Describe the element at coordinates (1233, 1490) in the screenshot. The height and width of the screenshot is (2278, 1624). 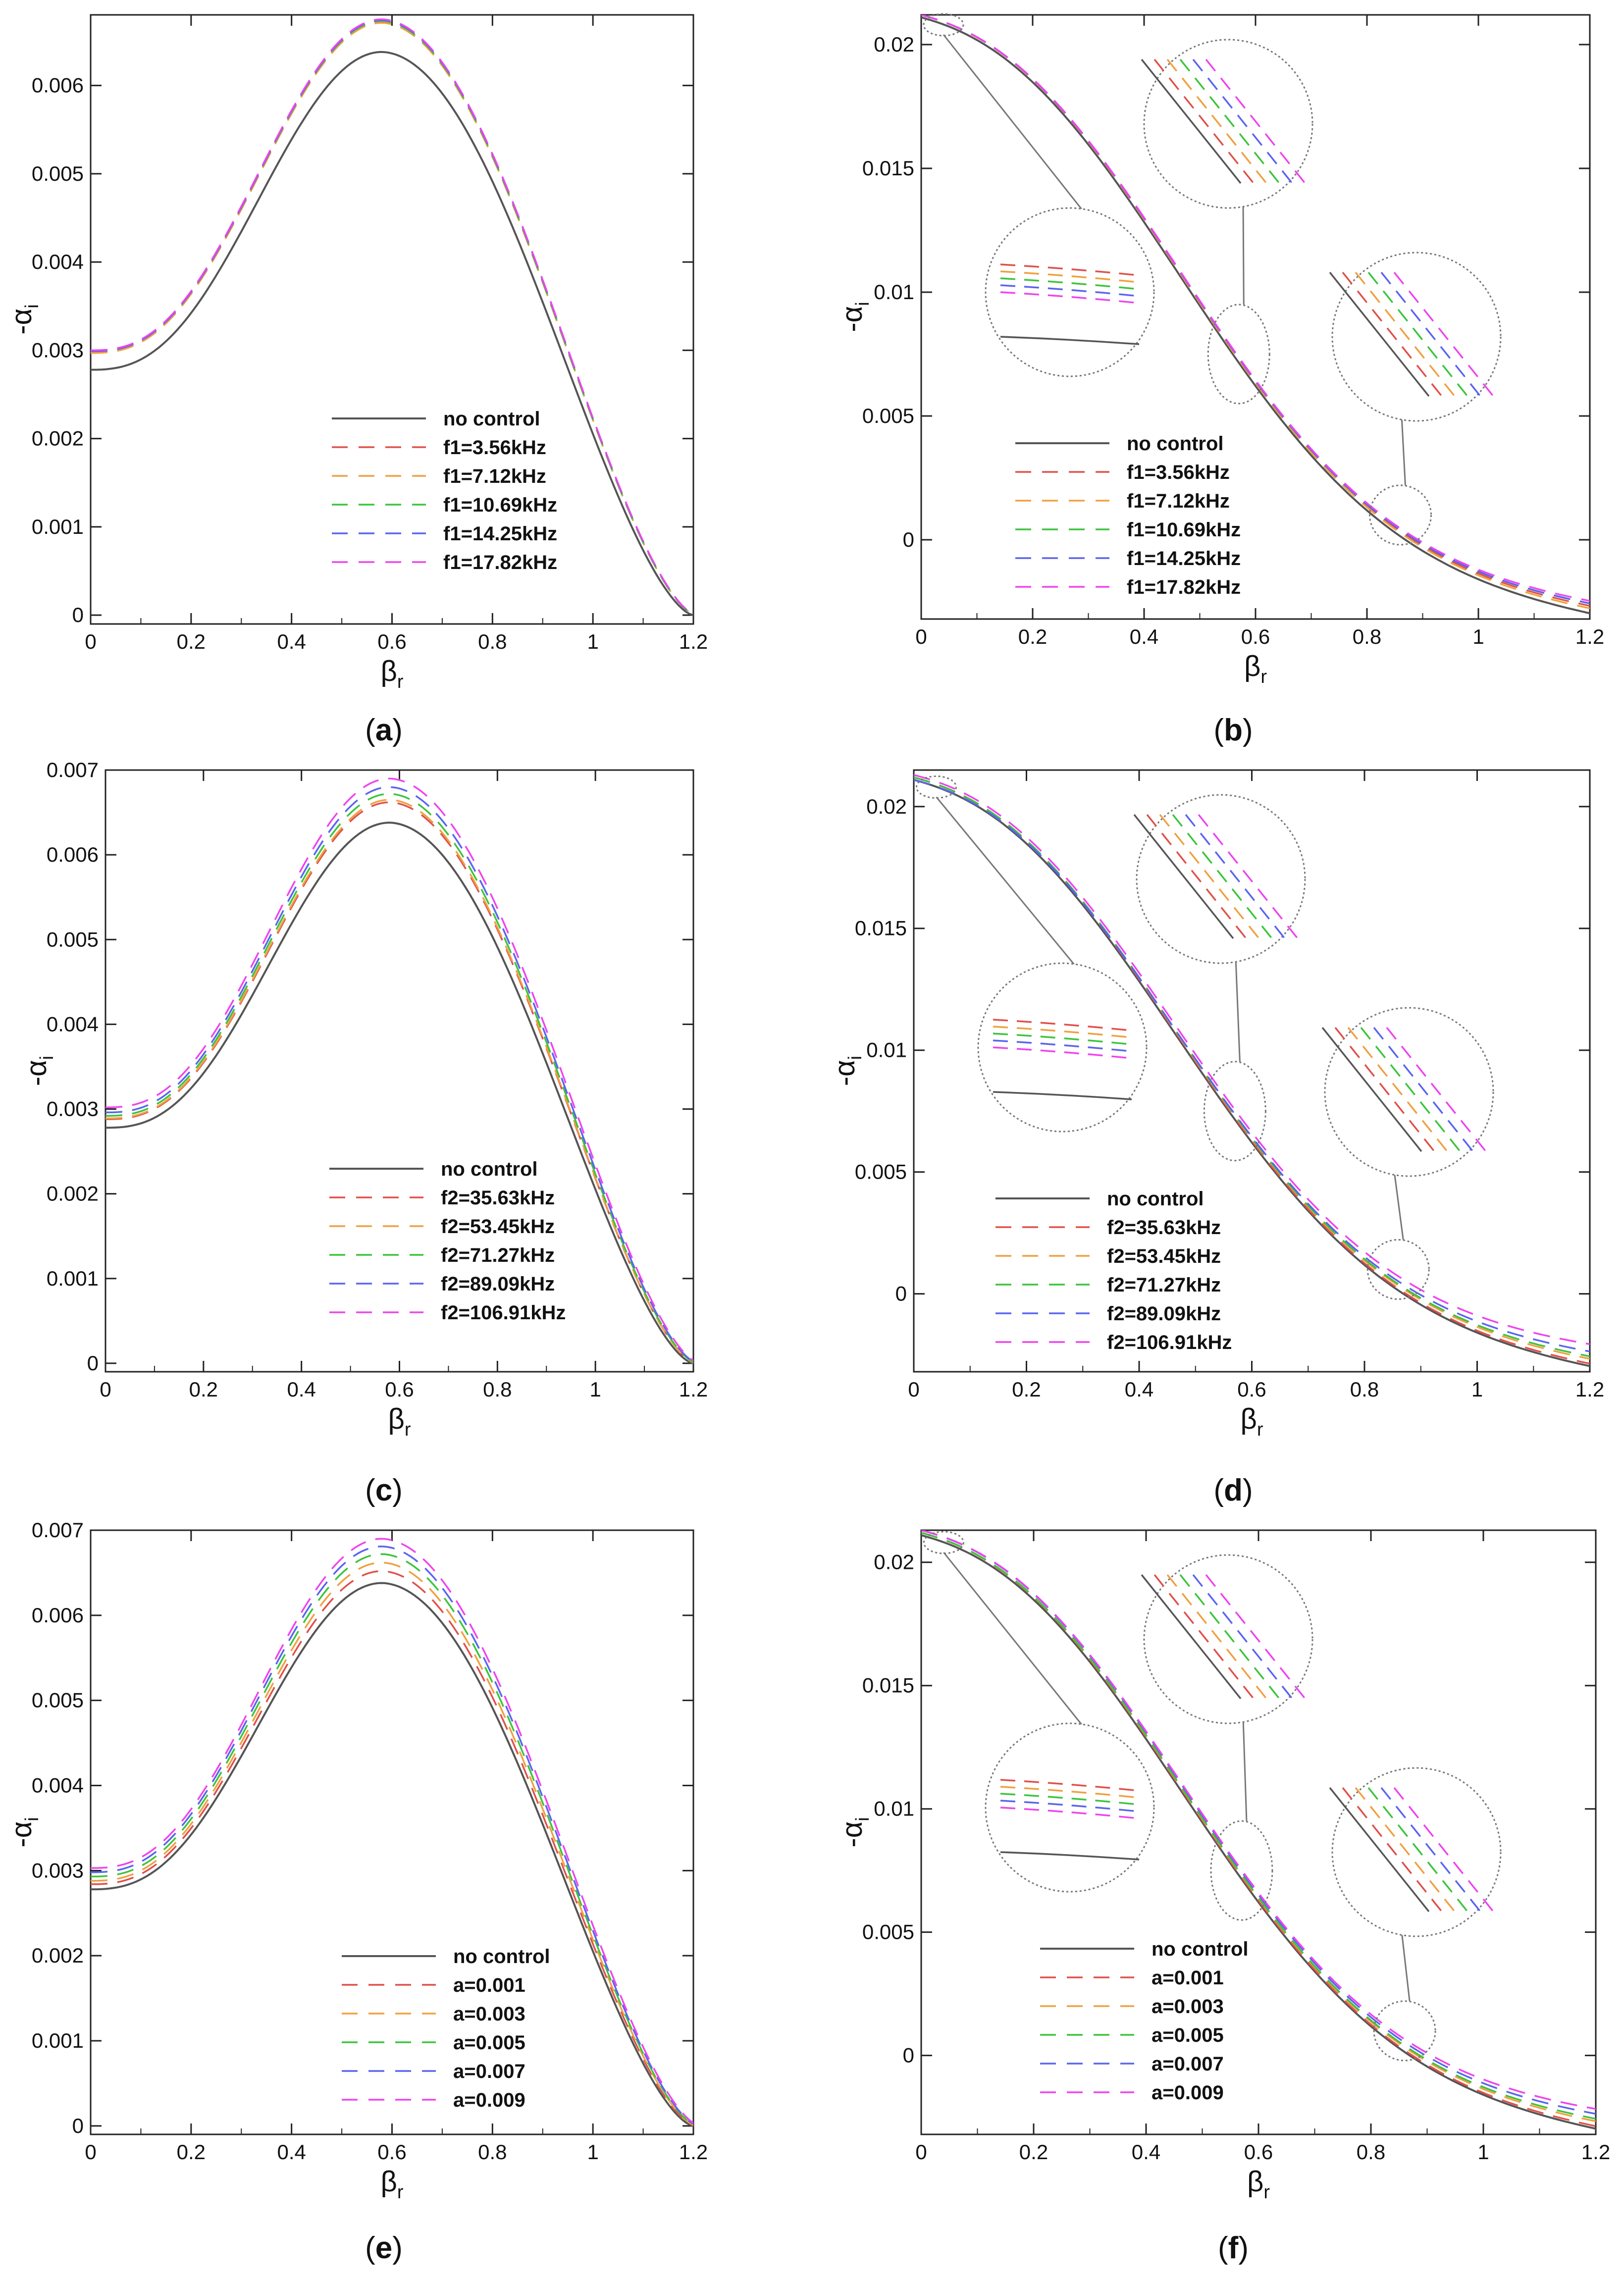
I see `panel-label: (d)` at that location.